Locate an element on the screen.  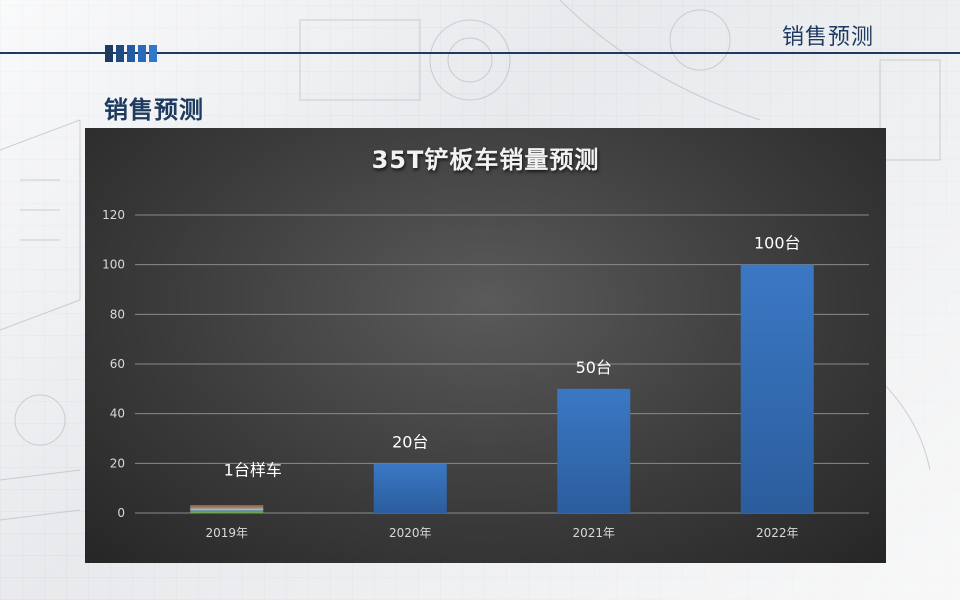
chart-title: 35T铲板车销量预测 is located at coordinates (485, 160).